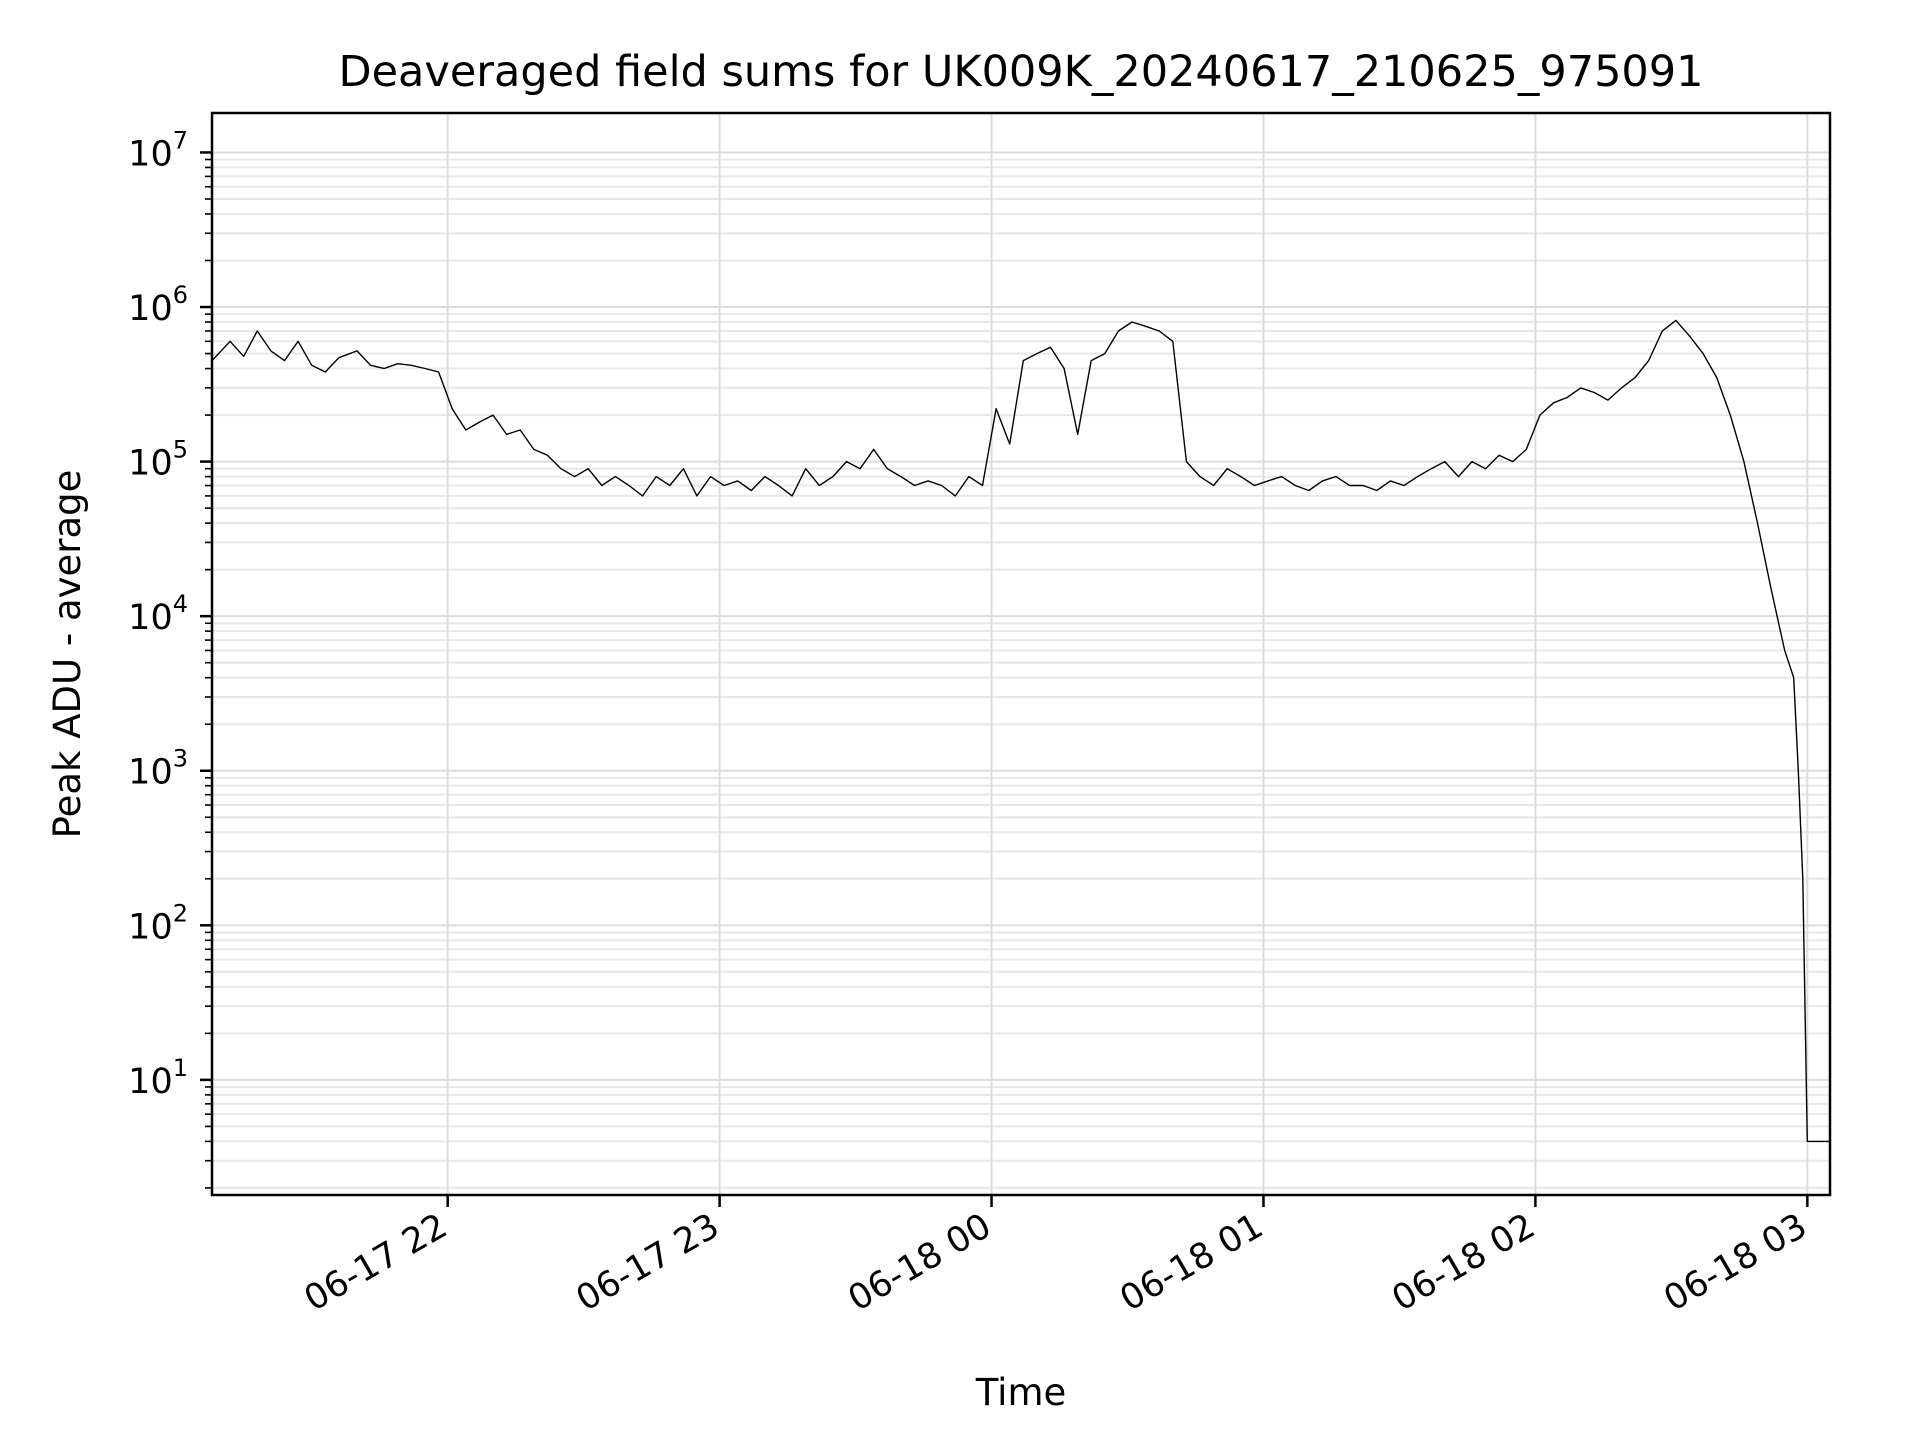 The image size is (1920, 1440). Describe the element at coordinates (180, 604) in the screenshot. I see `y-tick-label-exponent: 4` at that location.